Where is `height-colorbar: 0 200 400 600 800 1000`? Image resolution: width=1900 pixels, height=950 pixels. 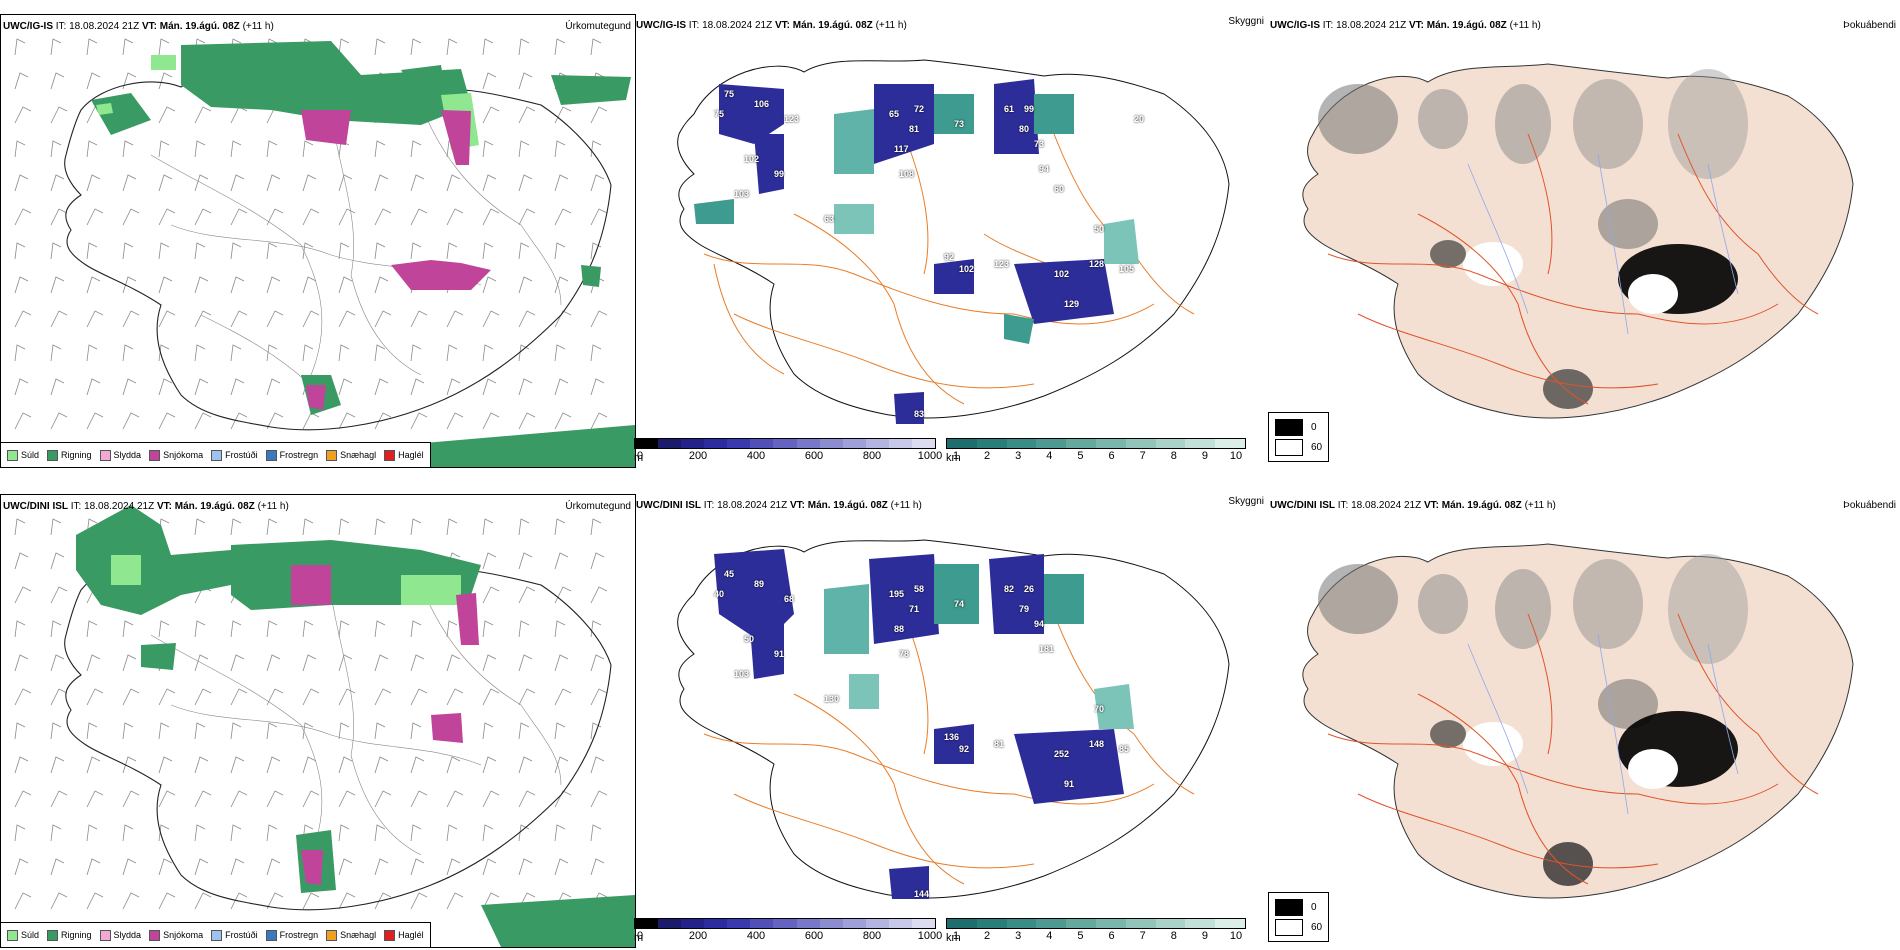 height-colorbar: 0 200 400 600 800 1000 is located at coordinates (788, 930).